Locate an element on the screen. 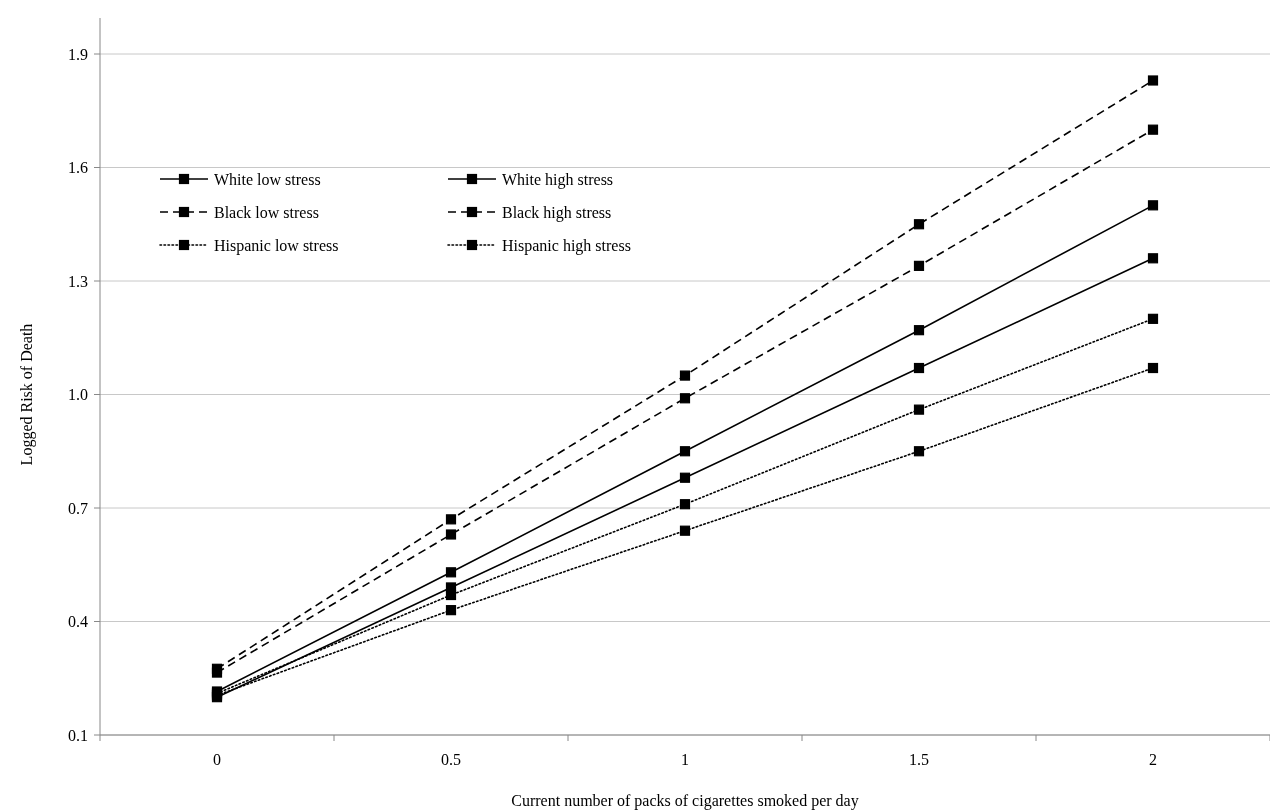 This screenshot has width=1270, height=812. x-axis-title: Current number of packs of cigarettes smoked per day is located at coordinates (685, 801).